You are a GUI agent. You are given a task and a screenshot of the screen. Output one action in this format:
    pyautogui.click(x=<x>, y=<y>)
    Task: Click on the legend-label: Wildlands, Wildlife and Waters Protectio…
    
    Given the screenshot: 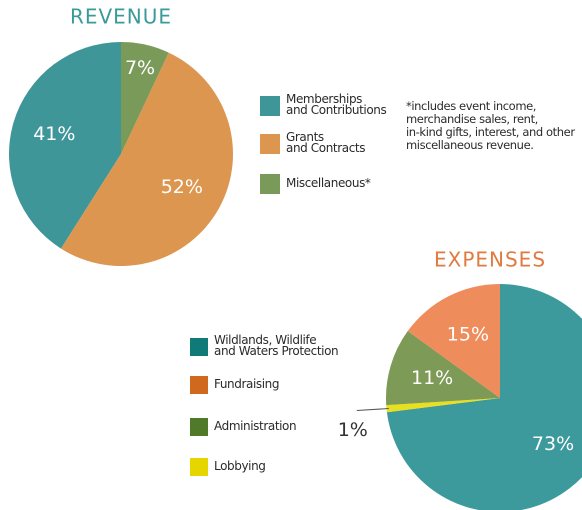 What is the action you would take?
    pyautogui.click(x=276, y=345)
    